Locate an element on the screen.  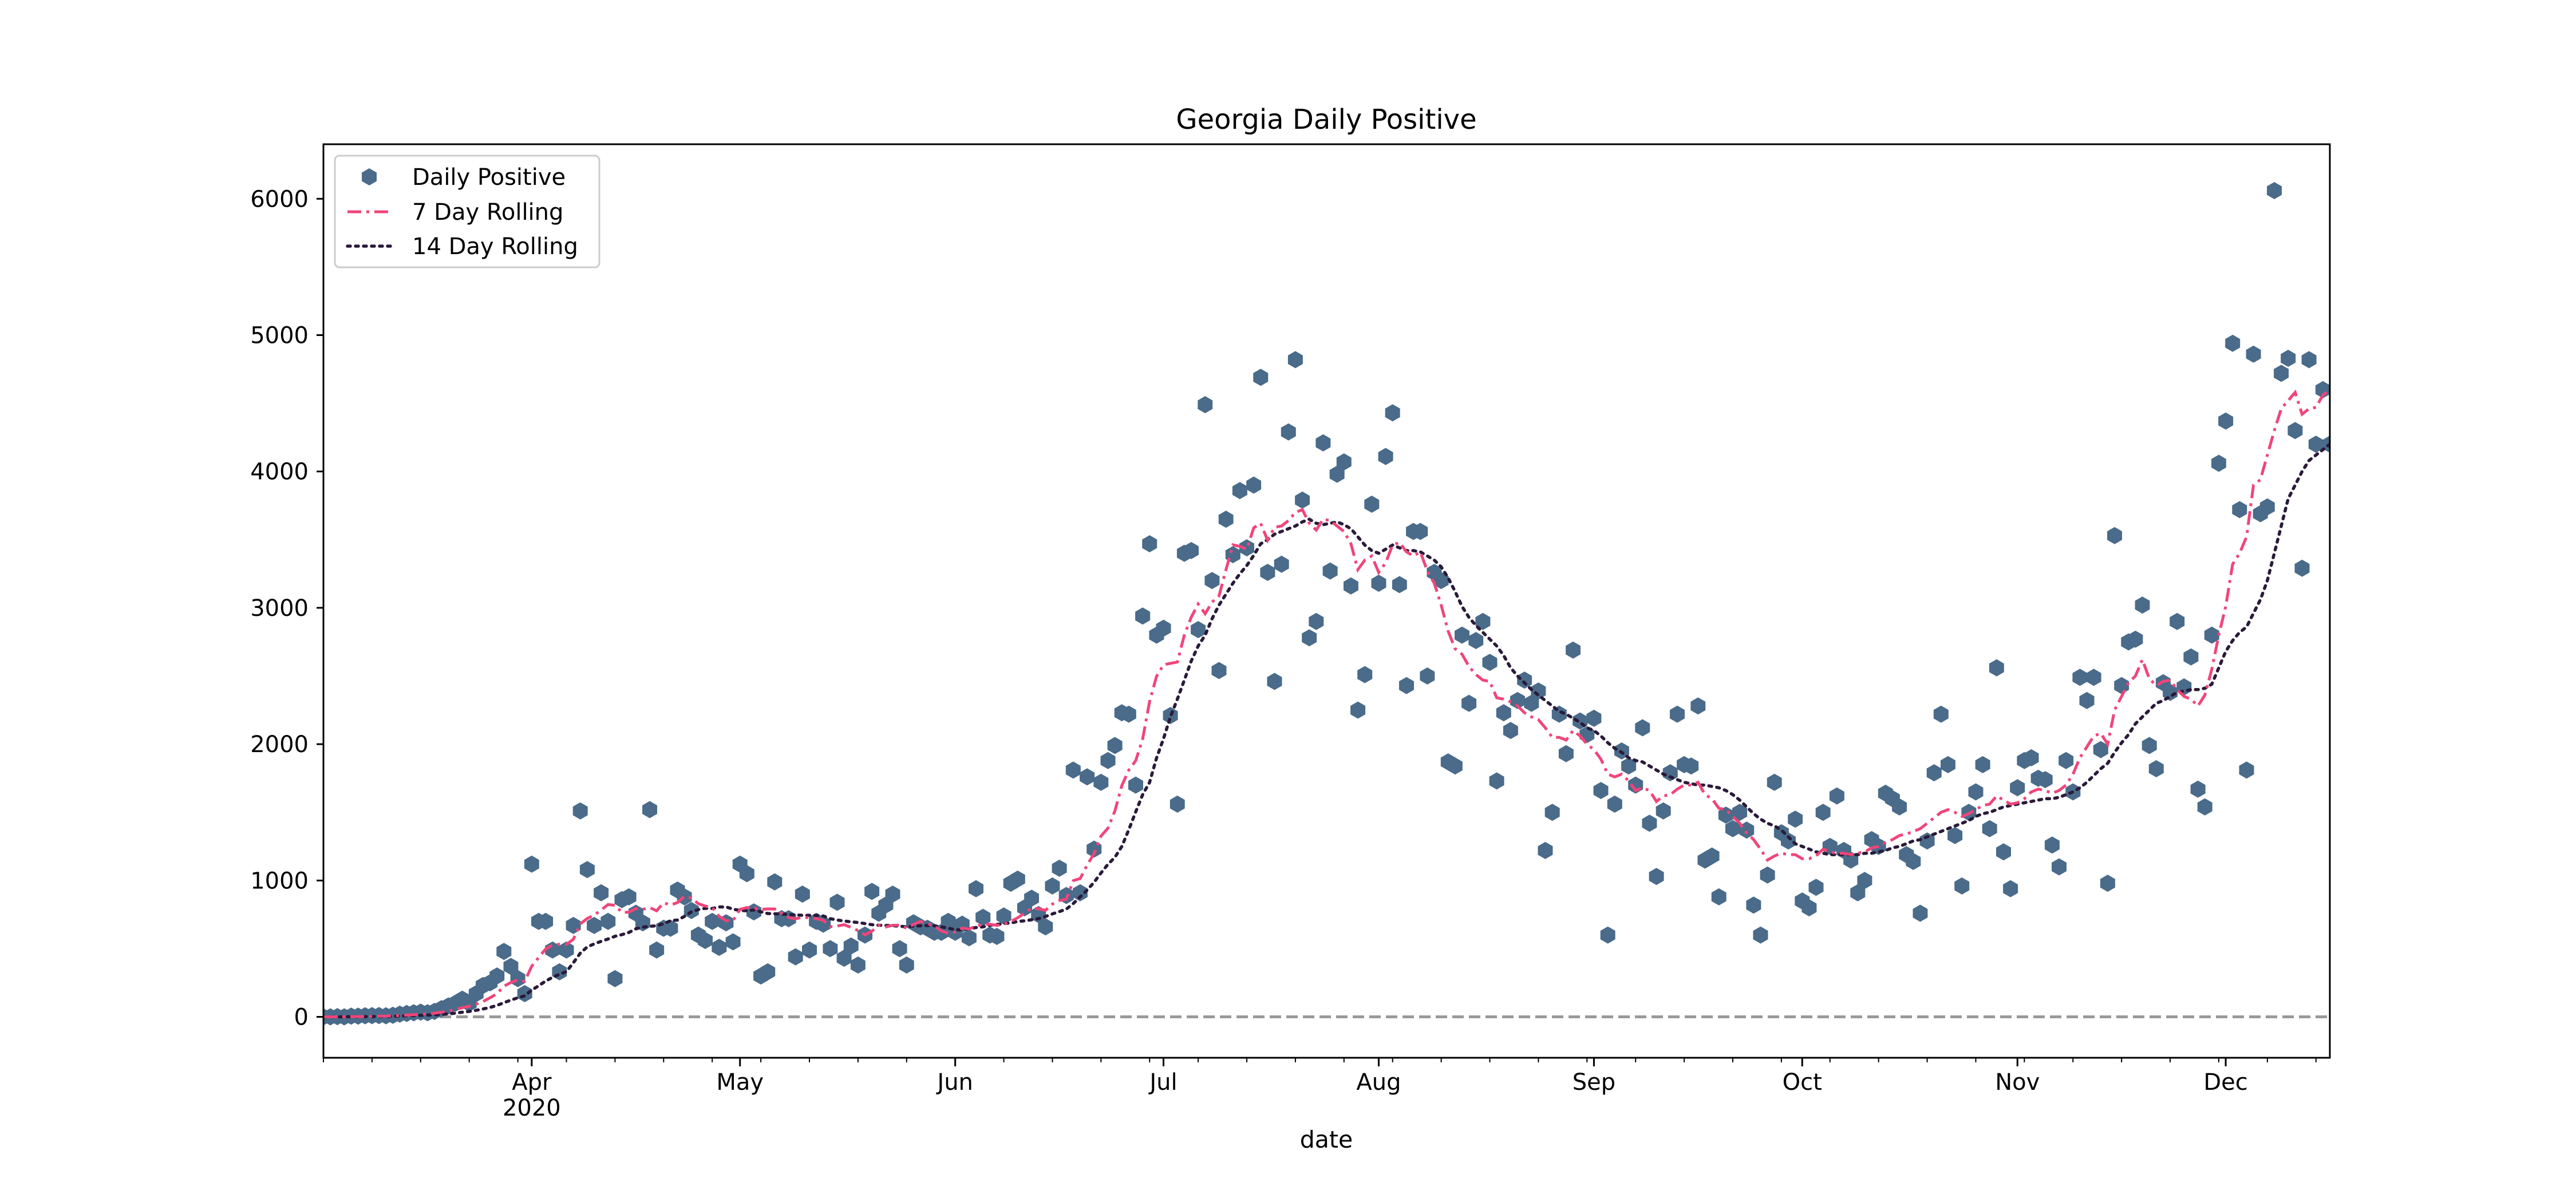
legend-label: Daily Positive is located at coordinates (489, 177).